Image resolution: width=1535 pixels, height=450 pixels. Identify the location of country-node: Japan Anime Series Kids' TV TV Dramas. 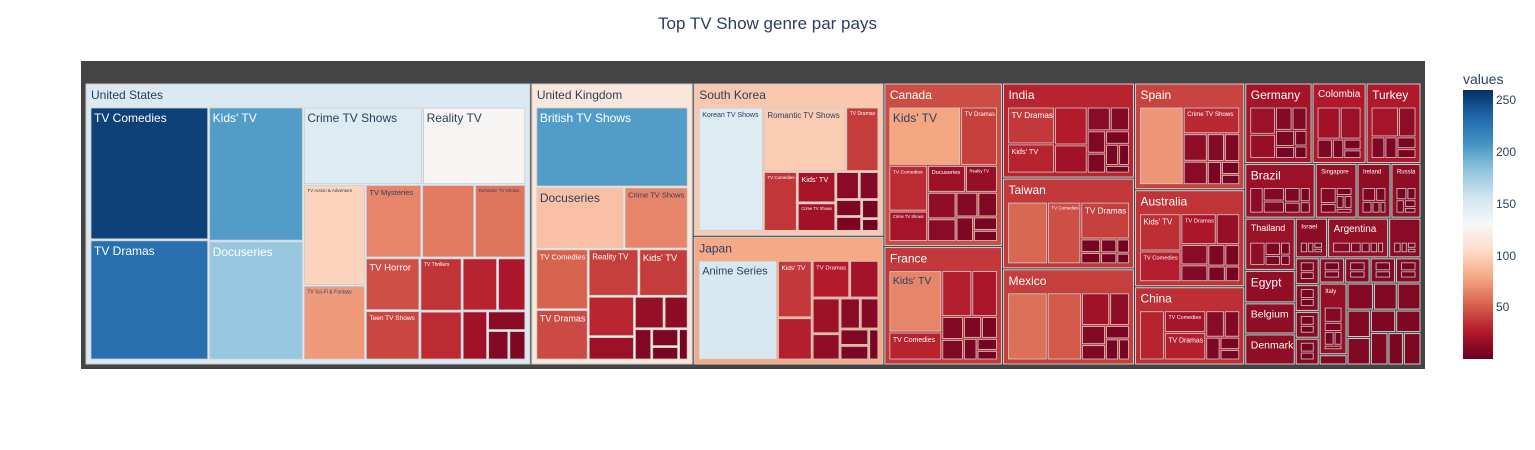
(788, 300).